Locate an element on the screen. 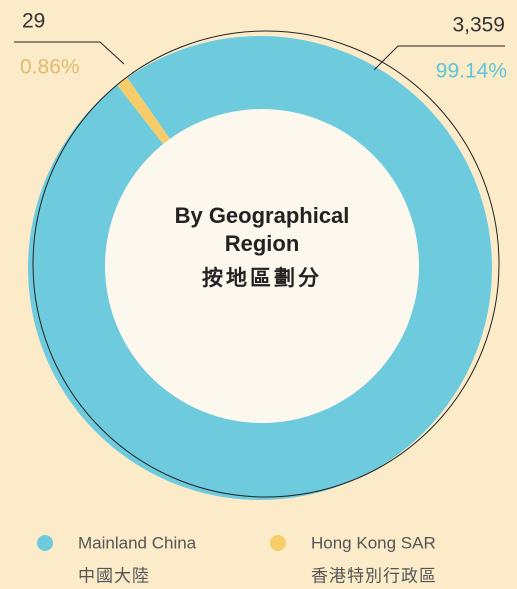 This screenshot has height=589, width=517. legend-label: Mainland China is located at coordinates (137, 542).